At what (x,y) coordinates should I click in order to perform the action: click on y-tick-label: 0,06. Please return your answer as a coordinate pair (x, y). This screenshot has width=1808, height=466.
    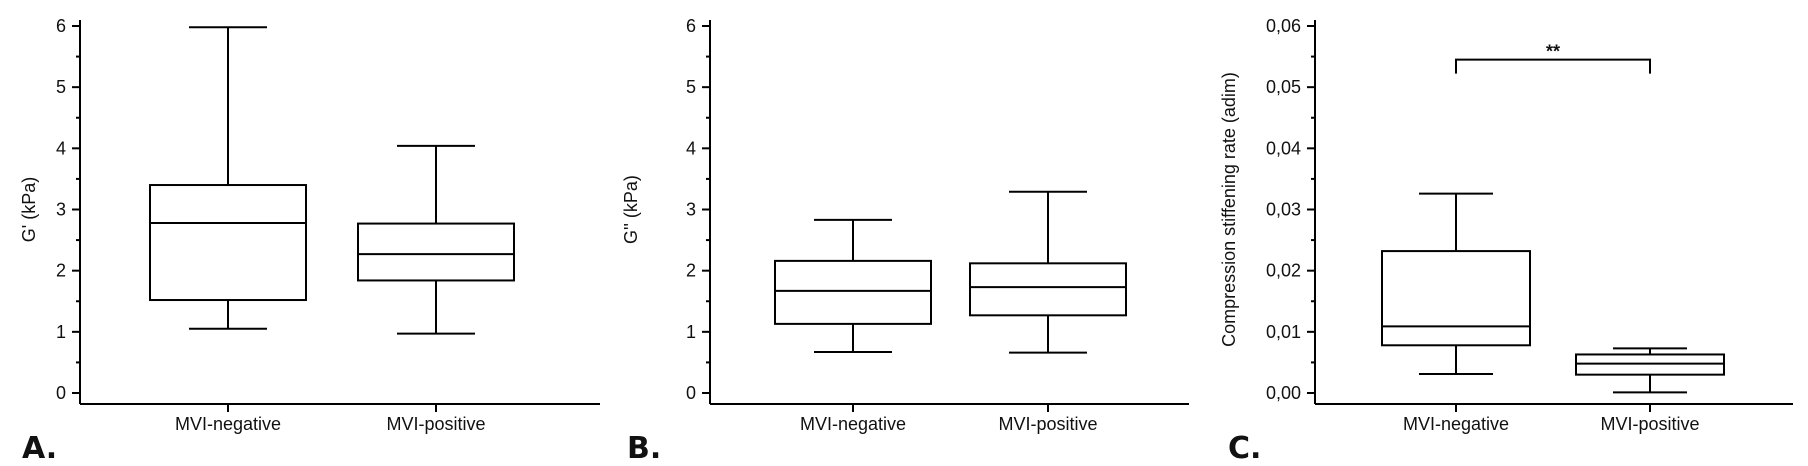
    Looking at the image, I should click on (1283, 26).